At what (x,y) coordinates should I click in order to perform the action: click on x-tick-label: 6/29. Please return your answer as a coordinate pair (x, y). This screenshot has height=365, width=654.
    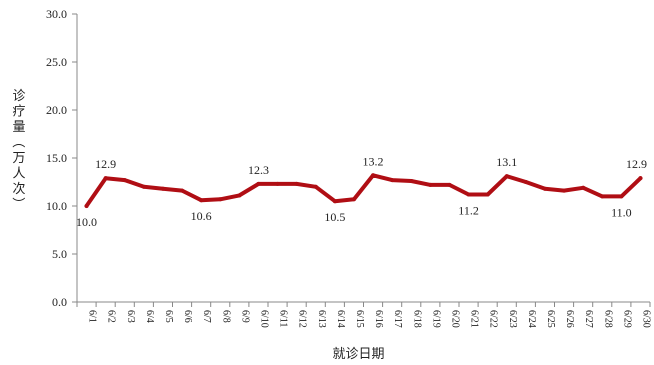
    Looking at the image, I should click on (626, 319).